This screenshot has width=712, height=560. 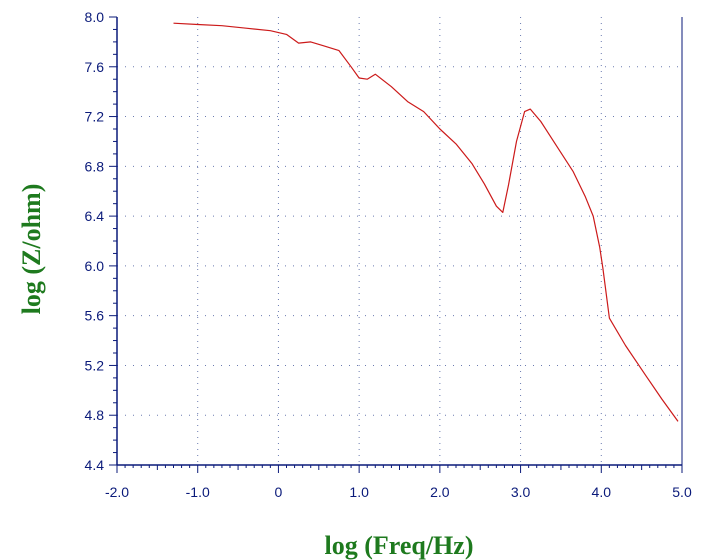 I want to click on y-tick-label: 4.8, so click(x=95, y=415).